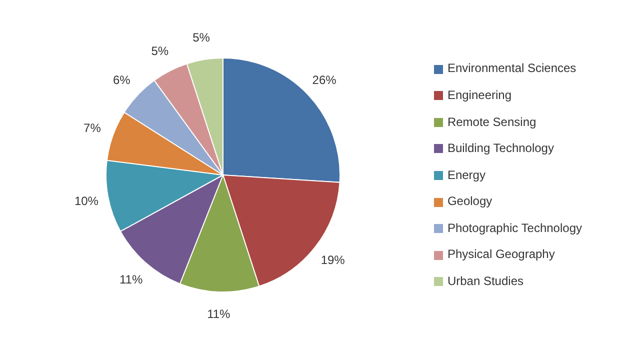 The image size is (630, 350). What do you see at coordinates (86, 201) in the screenshot?
I see `data-label: 10%` at bounding box center [86, 201].